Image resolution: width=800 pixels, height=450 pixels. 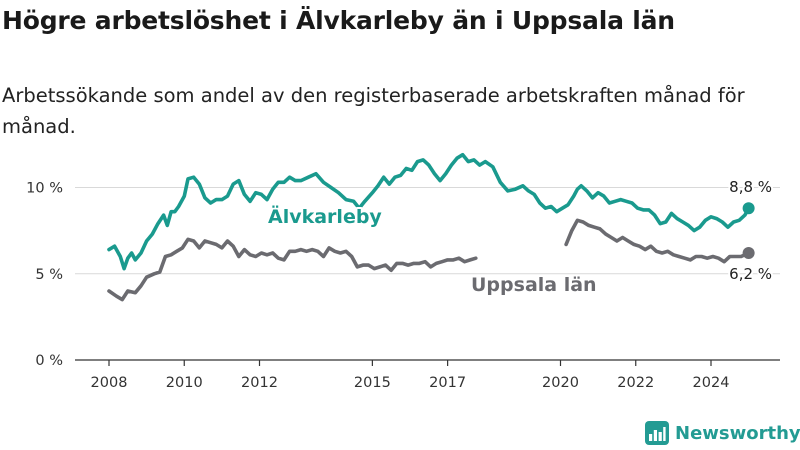 I want to click on x-tick-label: 2008, so click(x=109, y=383).